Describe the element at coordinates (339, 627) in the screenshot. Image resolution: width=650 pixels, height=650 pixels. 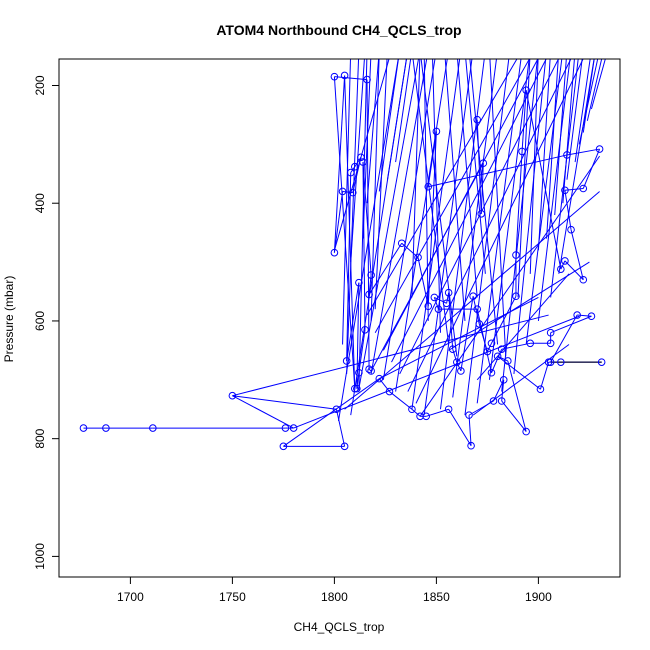
I see `x-axis-label: CH4_QCLS_trop` at that location.